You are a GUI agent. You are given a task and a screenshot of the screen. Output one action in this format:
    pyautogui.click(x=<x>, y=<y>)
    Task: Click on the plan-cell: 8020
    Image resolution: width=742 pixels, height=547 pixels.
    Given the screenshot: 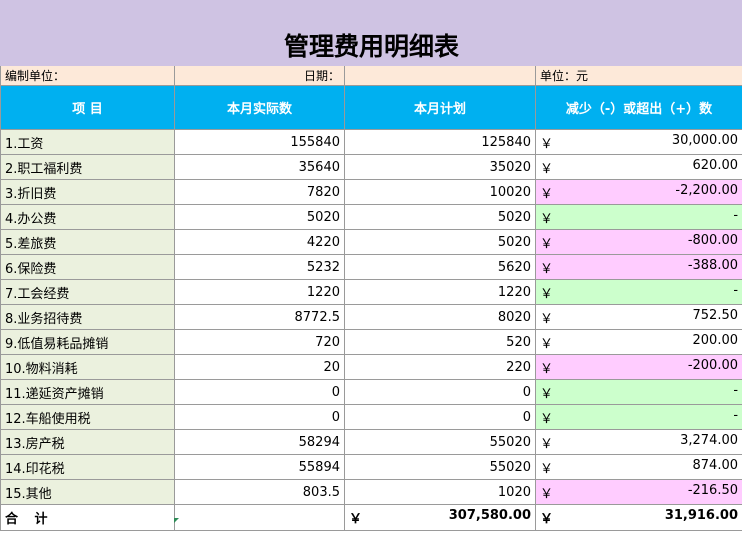 What is the action you would take?
    pyautogui.click(x=440, y=317)
    